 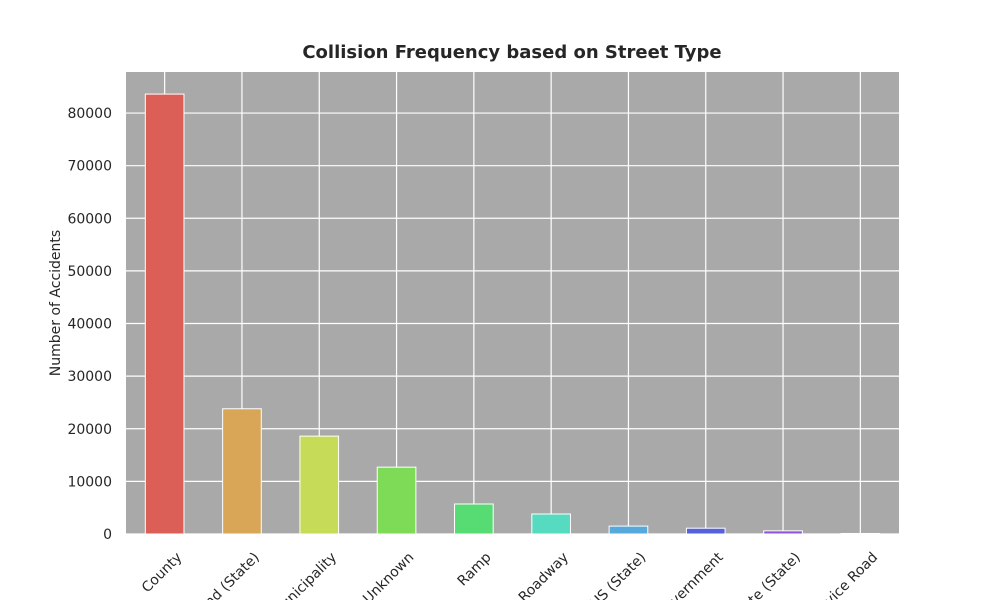 I want to click on chart-title: Collision Frequency based on Street Type, so click(x=511, y=52).